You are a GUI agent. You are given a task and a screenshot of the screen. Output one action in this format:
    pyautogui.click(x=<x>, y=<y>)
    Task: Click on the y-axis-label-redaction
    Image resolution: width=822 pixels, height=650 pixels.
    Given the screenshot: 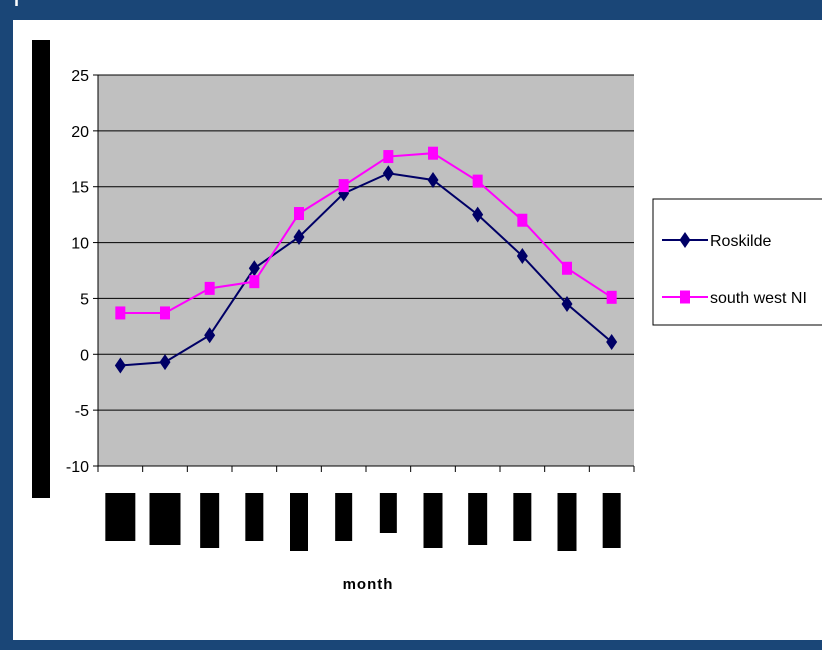 What is the action you would take?
    pyautogui.click(x=41, y=269)
    